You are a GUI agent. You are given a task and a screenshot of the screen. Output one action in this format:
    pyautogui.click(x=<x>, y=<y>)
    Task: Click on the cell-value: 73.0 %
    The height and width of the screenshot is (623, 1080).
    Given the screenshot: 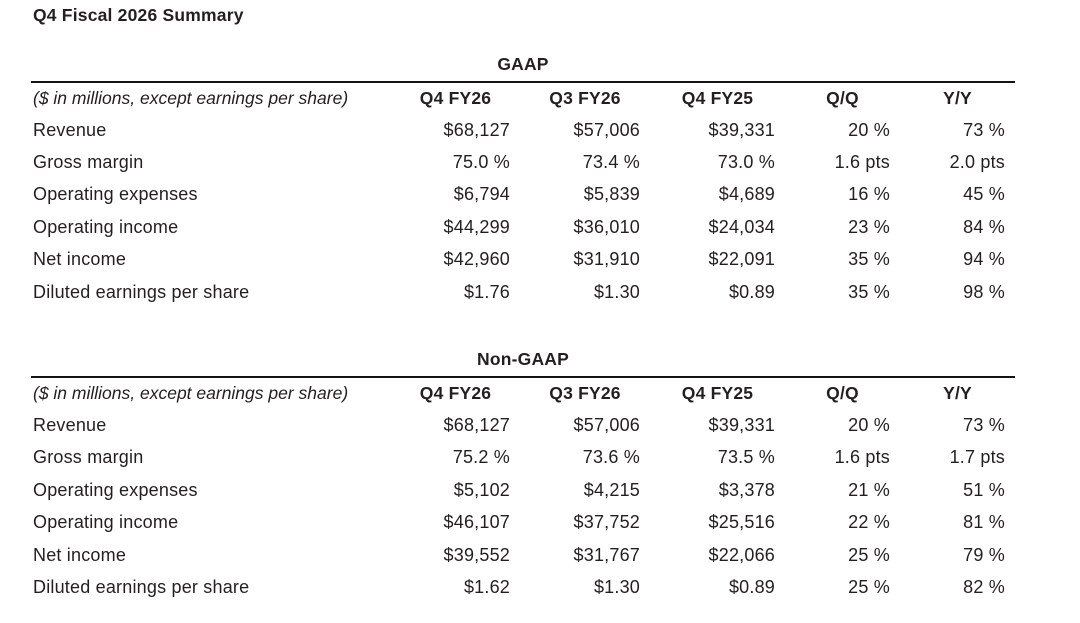 What is the action you would take?
    pyautogui.click(x=746, y=162)
    